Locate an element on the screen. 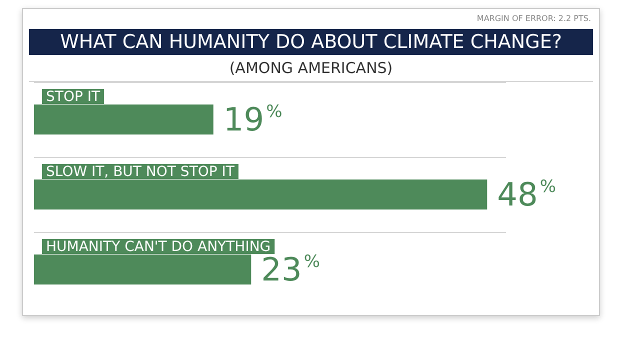  y-tick-label: SLOW IT, BUT NOT STOP IT is located at coordinates (140, 172).